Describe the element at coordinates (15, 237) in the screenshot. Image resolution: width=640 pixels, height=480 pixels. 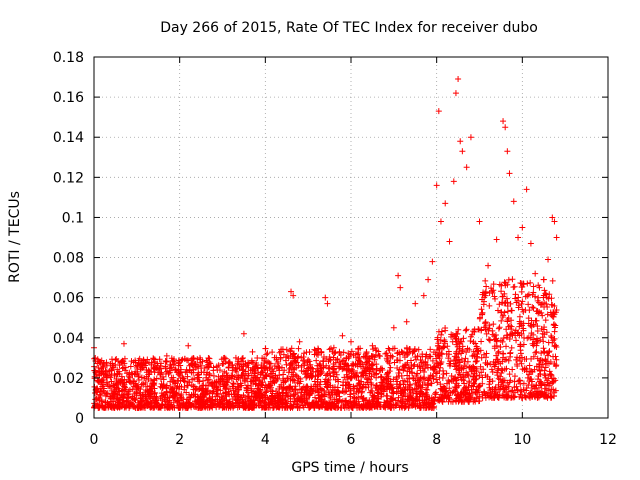
I see `y-axis-label: ROTI / TECUs` at that location.